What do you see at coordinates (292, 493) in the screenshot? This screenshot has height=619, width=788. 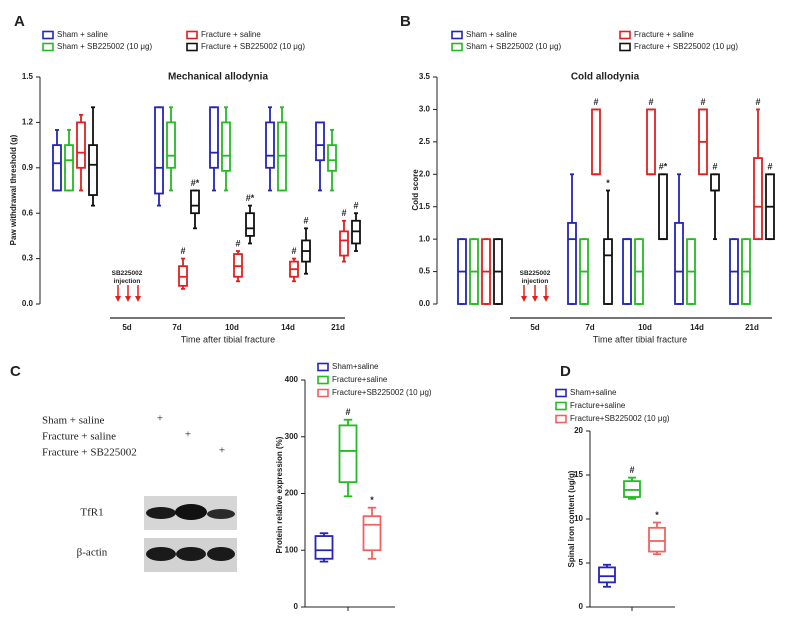 I see `y-tick-label: 200` at bounding box center [292, 493].